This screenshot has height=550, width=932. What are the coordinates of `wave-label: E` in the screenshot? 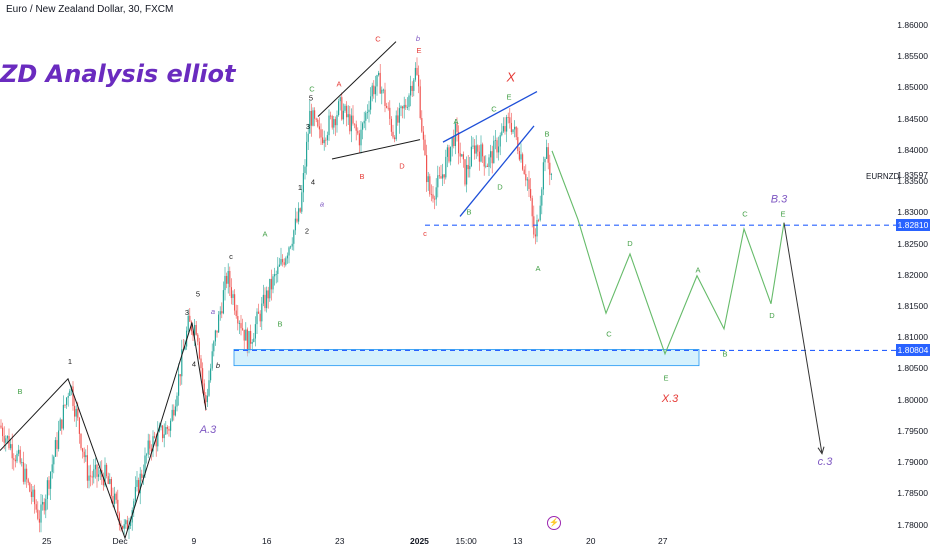 It's located at (418, 50).